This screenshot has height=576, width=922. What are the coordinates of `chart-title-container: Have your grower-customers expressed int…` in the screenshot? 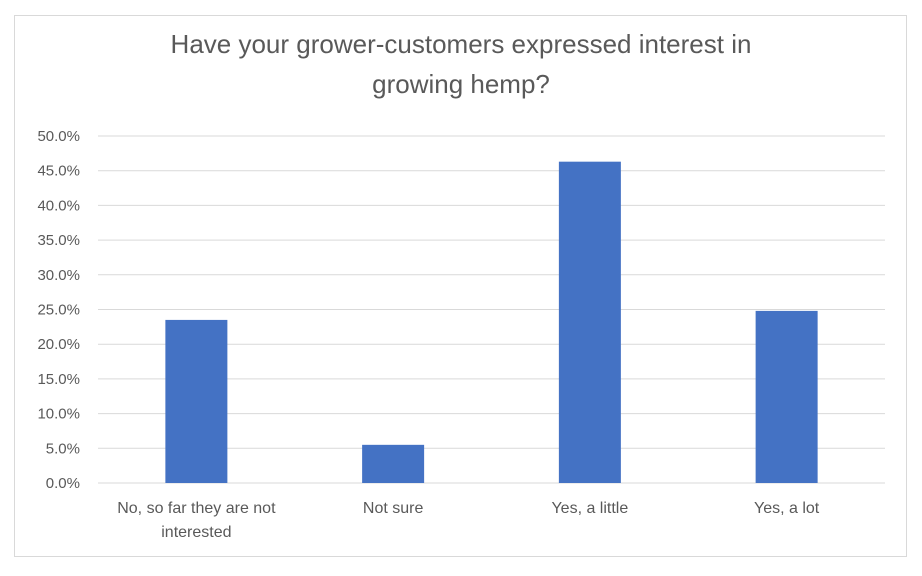 It's located at (461, 64).